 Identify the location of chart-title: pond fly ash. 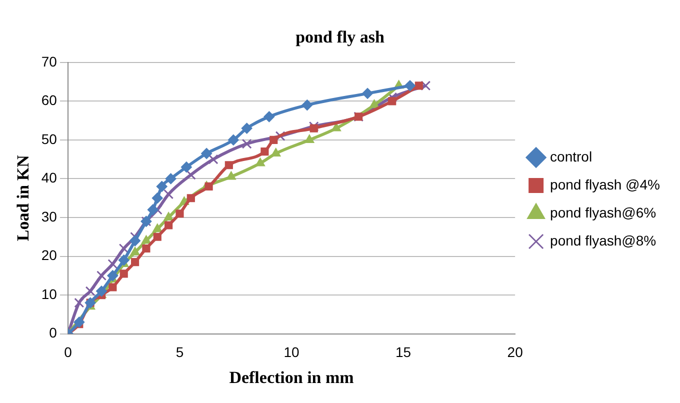
(340, 37).